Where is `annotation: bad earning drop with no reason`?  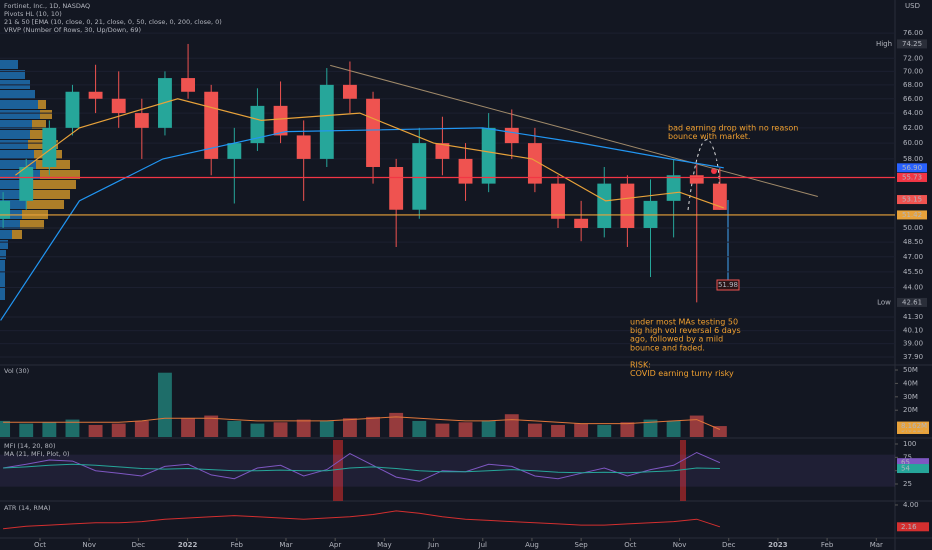 annotation: bad earning drop with no reason is located at coordinates (733, 128).